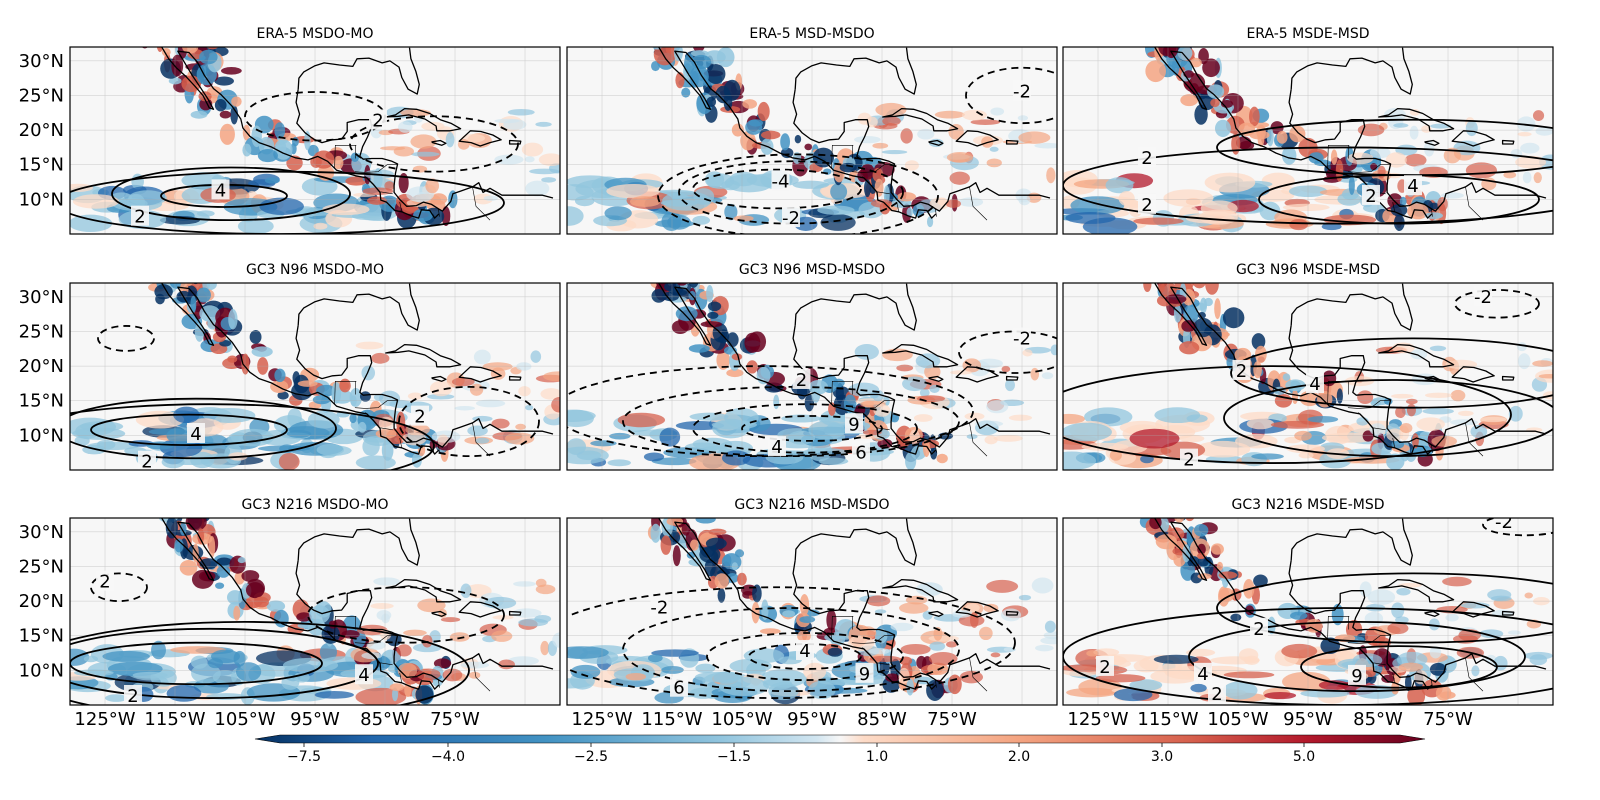 The height and width of the screenshot is (800, 1600). Describe the element at coordinates (363, 675) in the screenshot. I see `contour-label: 4` at that location.